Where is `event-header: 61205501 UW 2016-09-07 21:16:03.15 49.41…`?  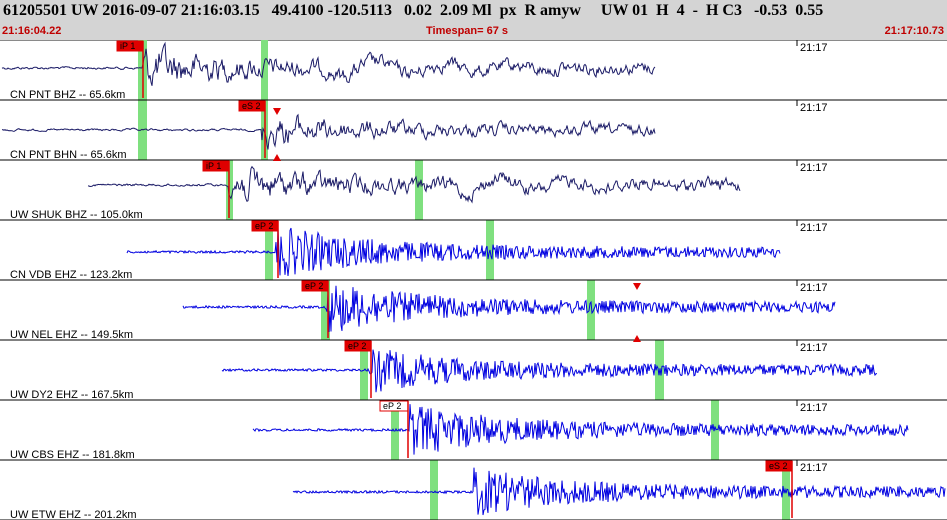
event-header: 61205501 UW 2016-09-07 21:16:03.15 49.41… is located at coordinates (473, 20).